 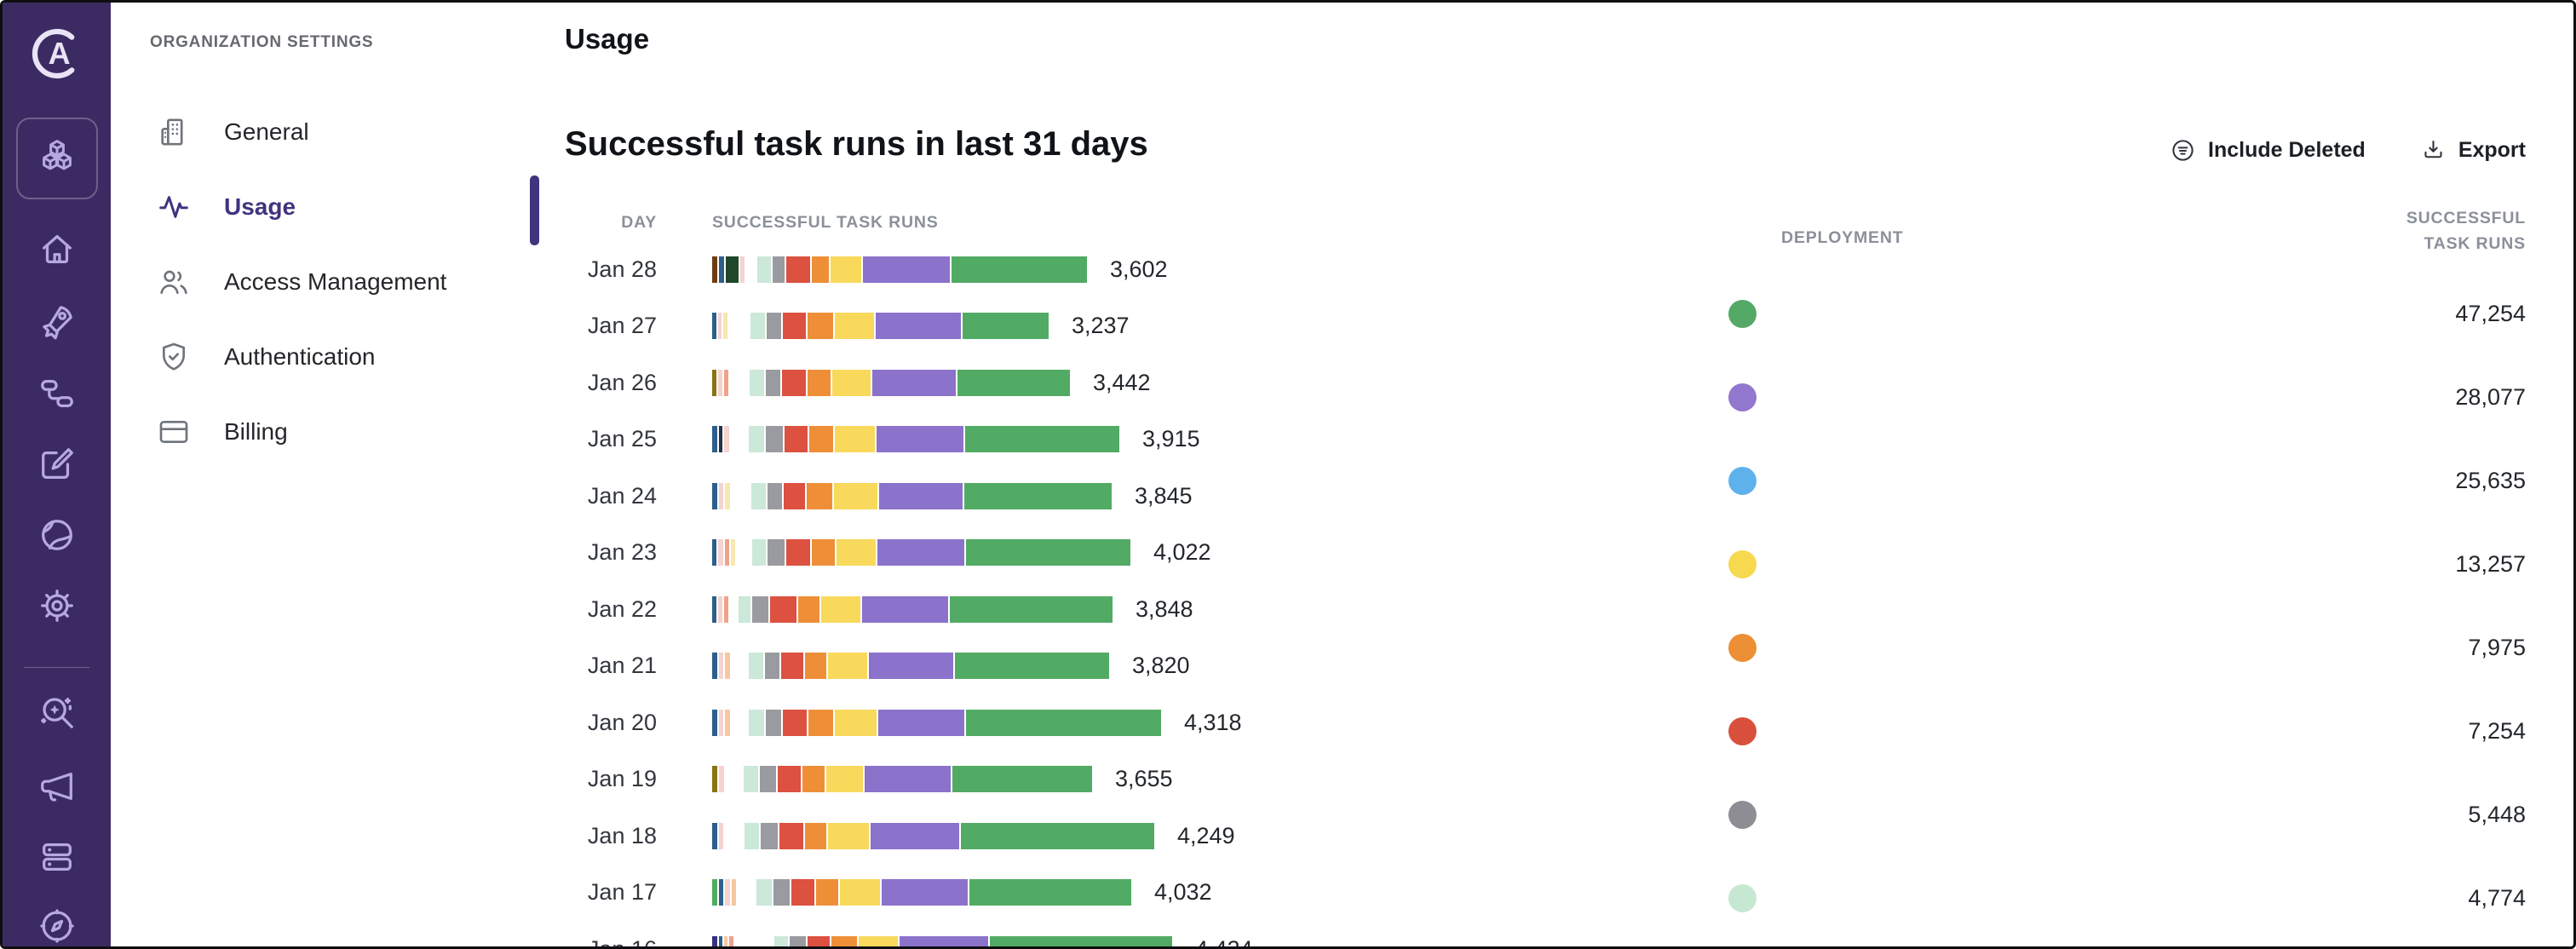 I want to click on compass-icon, so click(x=57, y=926).